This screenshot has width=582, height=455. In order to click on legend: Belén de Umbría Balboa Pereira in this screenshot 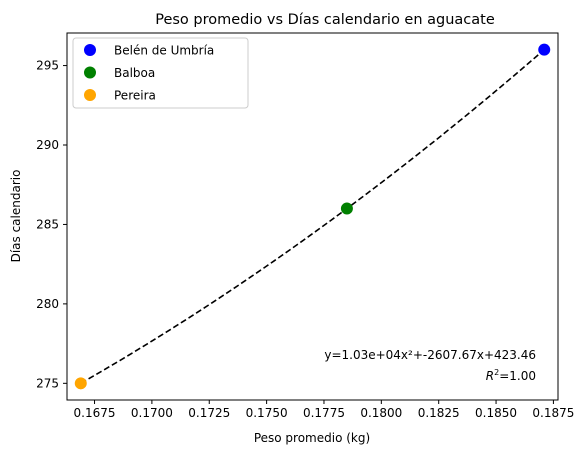, I will do `click(160, 73)`.